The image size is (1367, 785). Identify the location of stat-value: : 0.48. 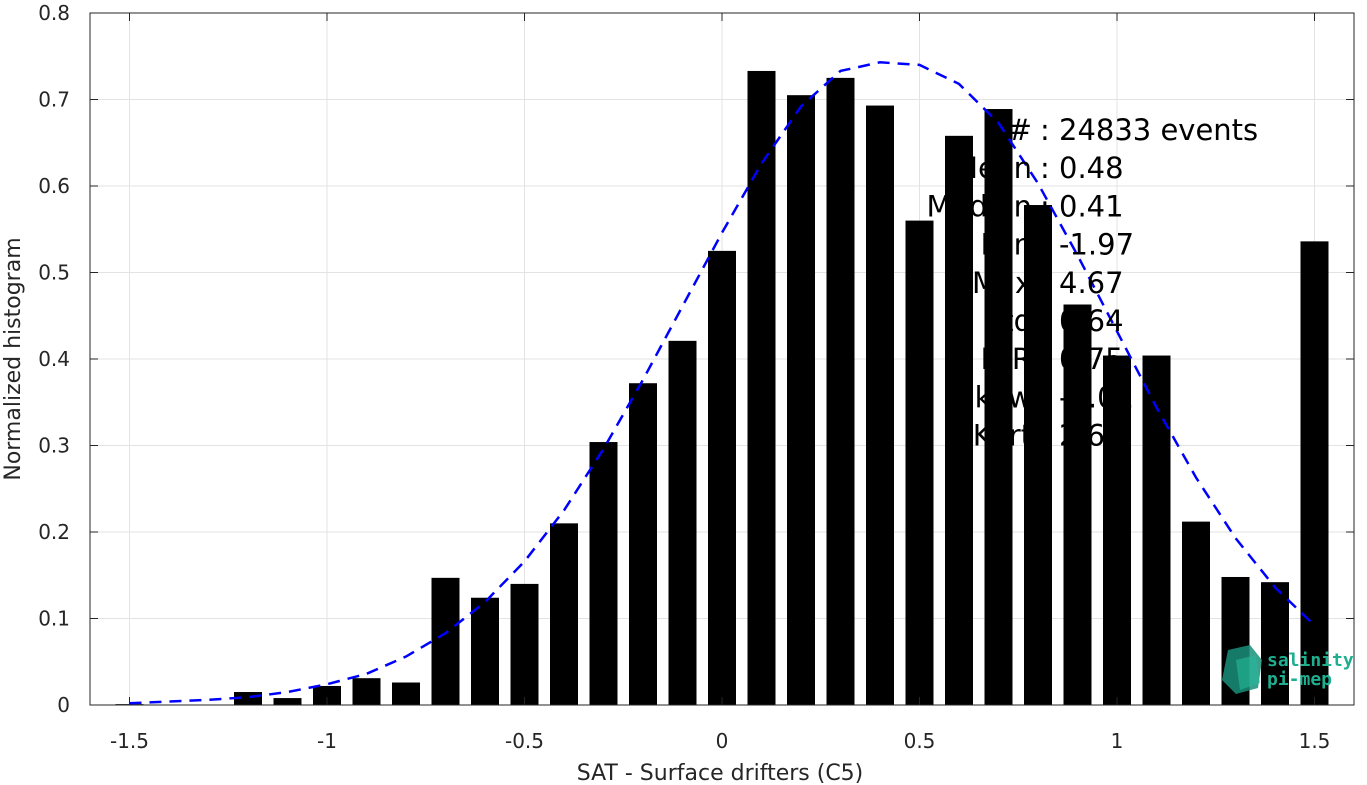
(1082, 168).